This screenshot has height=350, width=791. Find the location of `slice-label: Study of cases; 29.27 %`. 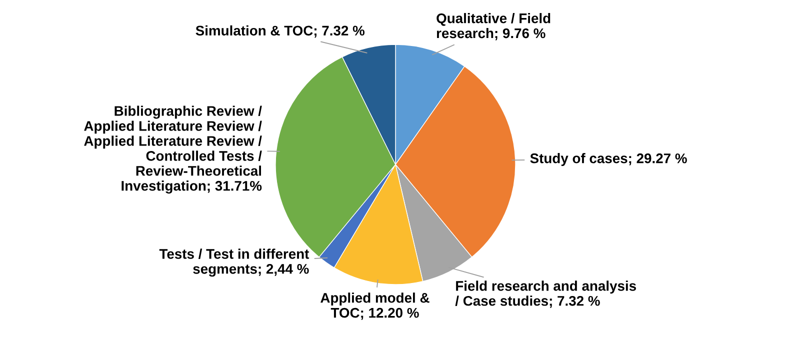

slice-label: Study of cases; 29.27 % is located at coordinates (608, 159).